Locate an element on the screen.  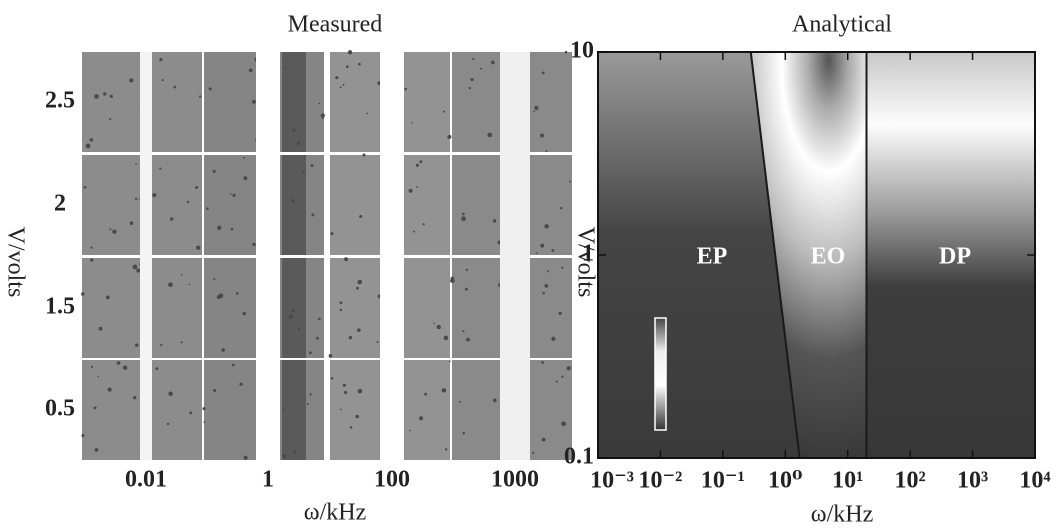
y-tick-label: 1.5 is located at coordinates (60, 307).